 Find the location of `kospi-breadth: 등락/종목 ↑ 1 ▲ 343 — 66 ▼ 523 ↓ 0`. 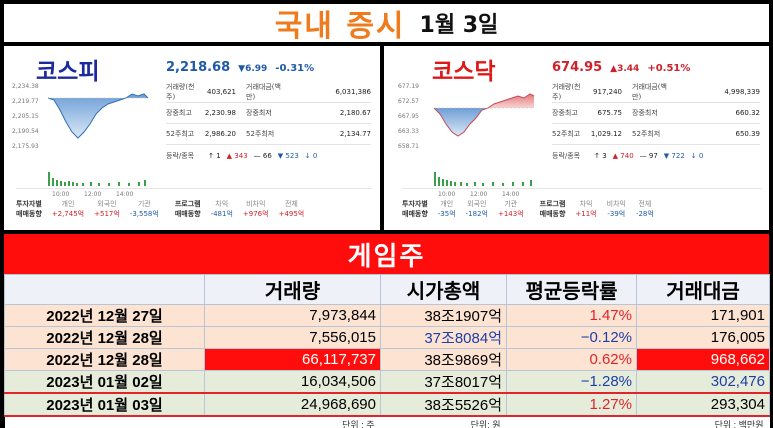

kospi-breadth: 등락/종목 ↑ 1 ▲ 343 — 66 ▼ 523 ↓ 0 is located at coordinates (242, 155).